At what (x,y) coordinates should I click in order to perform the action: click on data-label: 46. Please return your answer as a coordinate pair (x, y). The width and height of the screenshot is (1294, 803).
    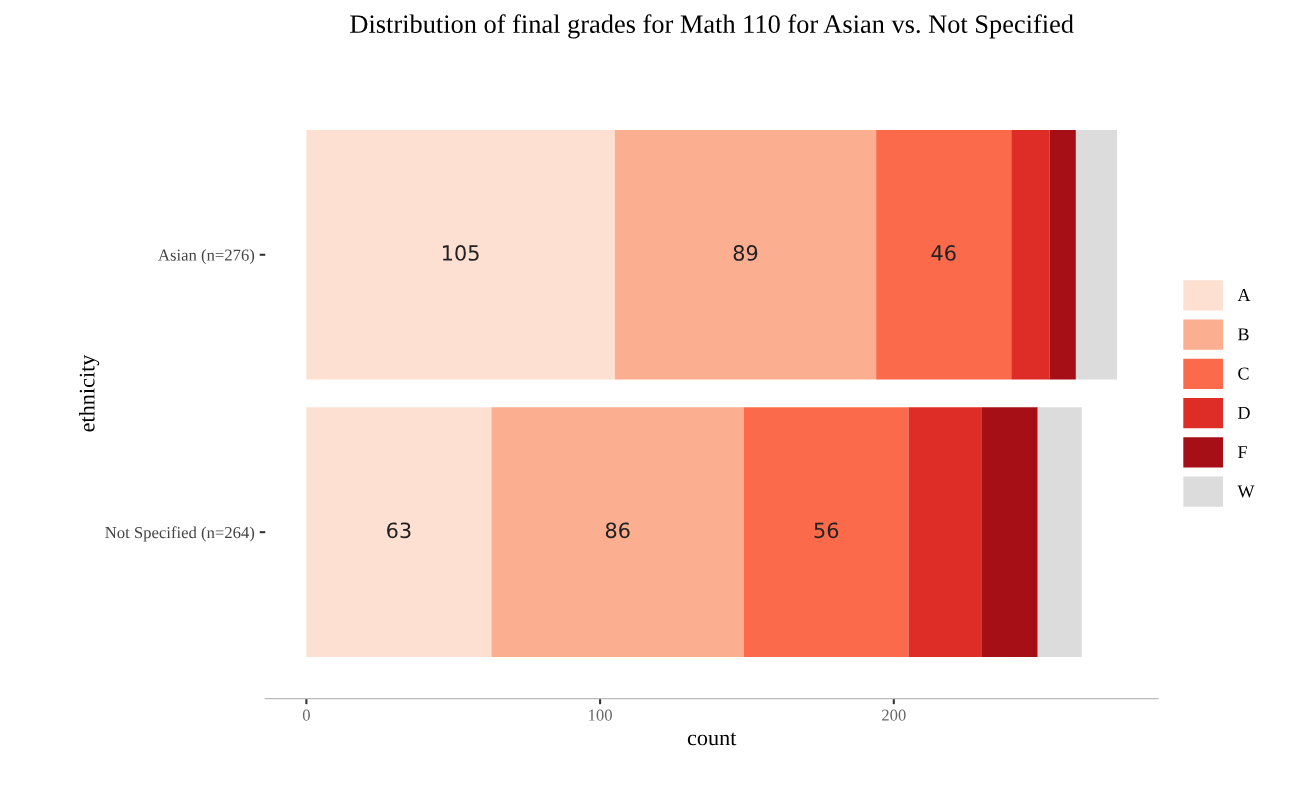
    Looking at the image, I should click on (943, 253).